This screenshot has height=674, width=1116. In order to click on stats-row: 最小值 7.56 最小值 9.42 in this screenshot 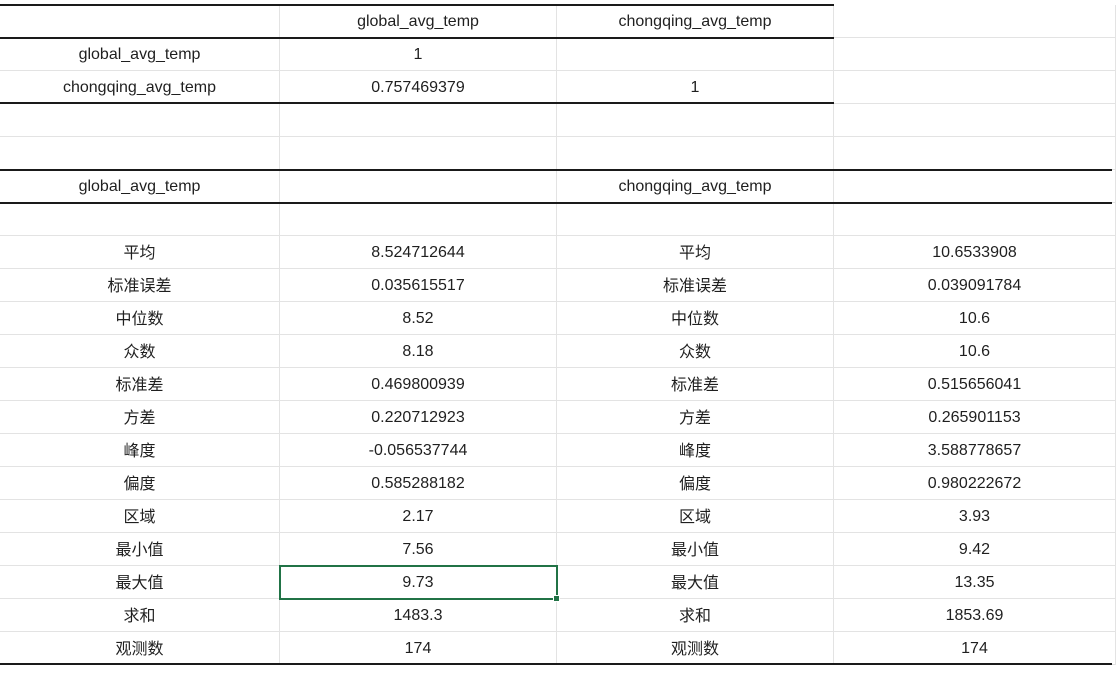, I will do `click(558, 549)`.